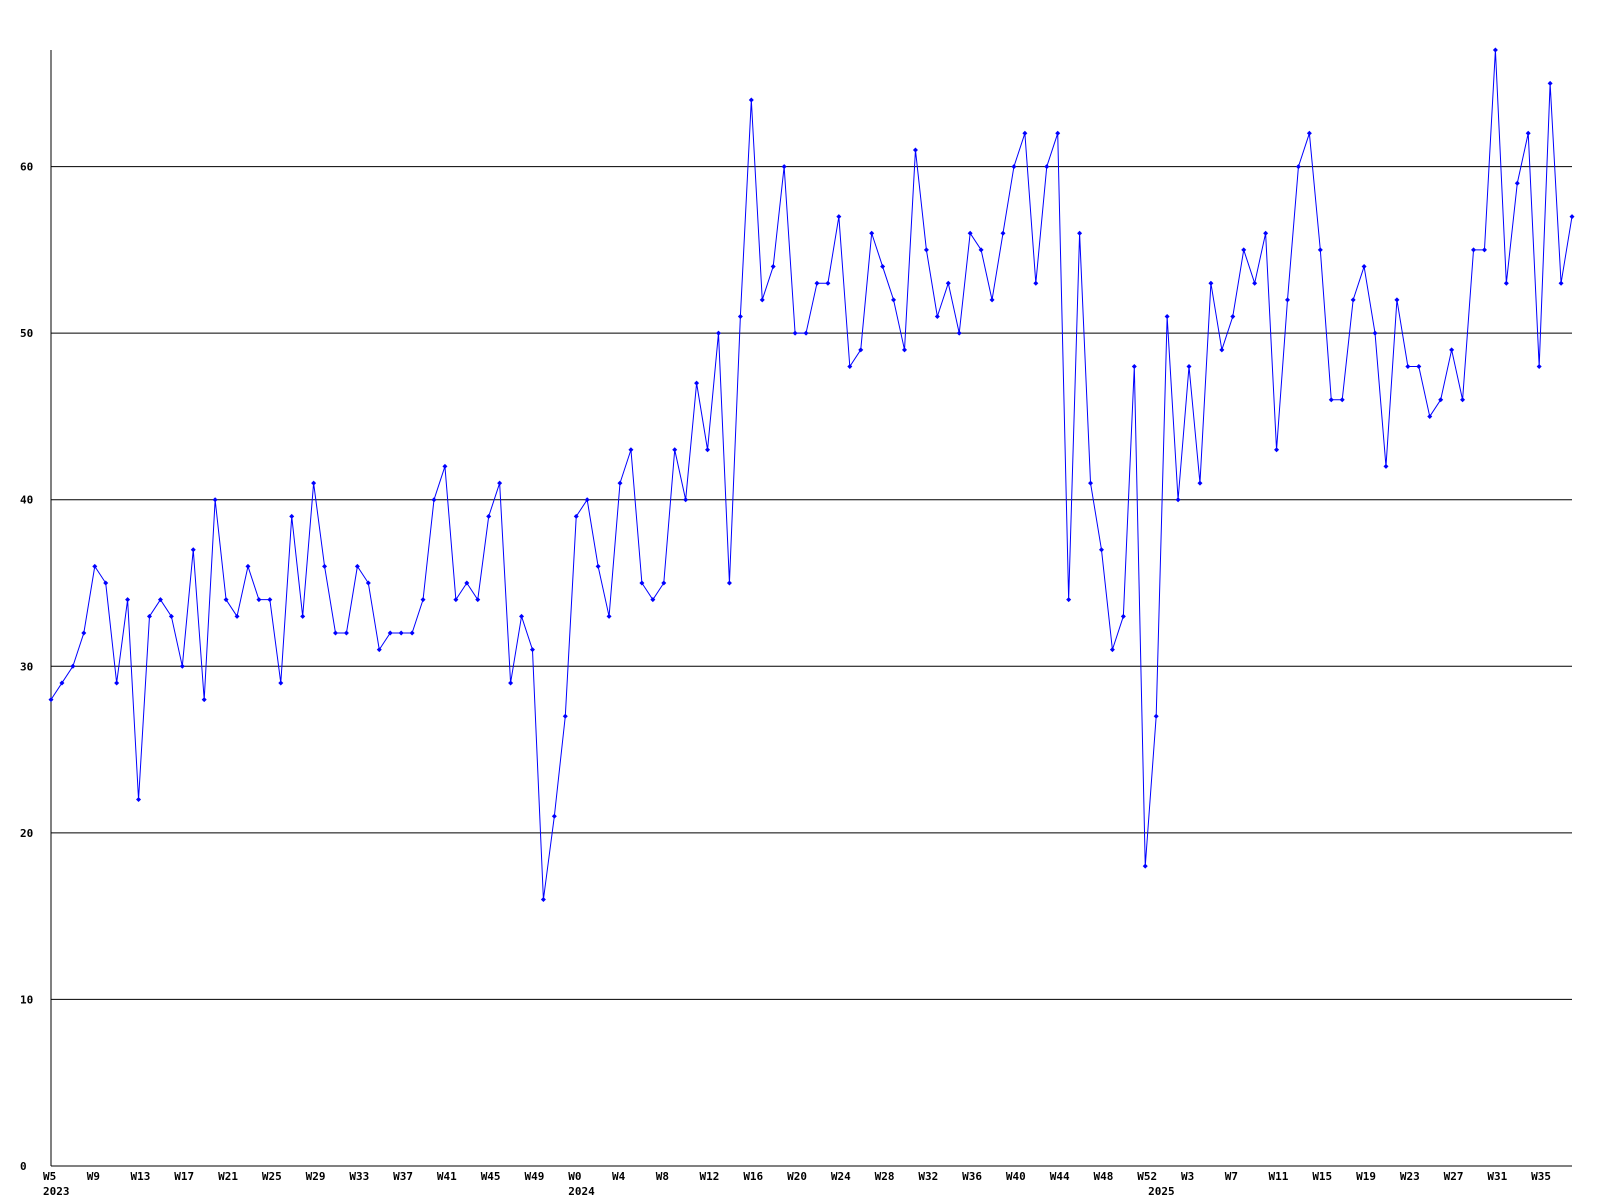 The width and height of the screenshot is (1600, 1200). Describe the element at coordinates (928, 1176) in the screenshot. I see `x-tick-label: W32` at that location.